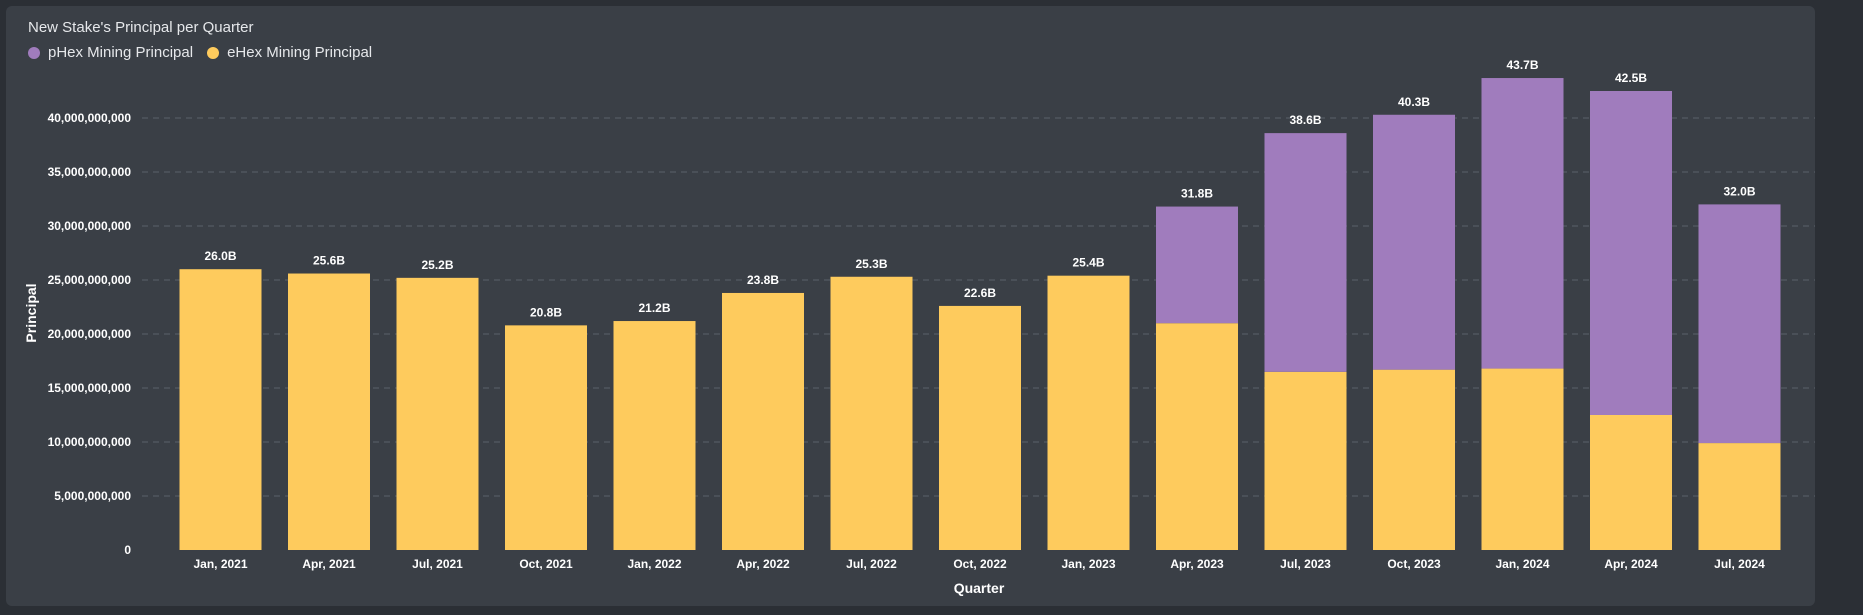 Image resolution: width=1863 pixels, height=615 pixels. I want to click on x-tick-label-6: Jul, 2022, so click(871, 564).